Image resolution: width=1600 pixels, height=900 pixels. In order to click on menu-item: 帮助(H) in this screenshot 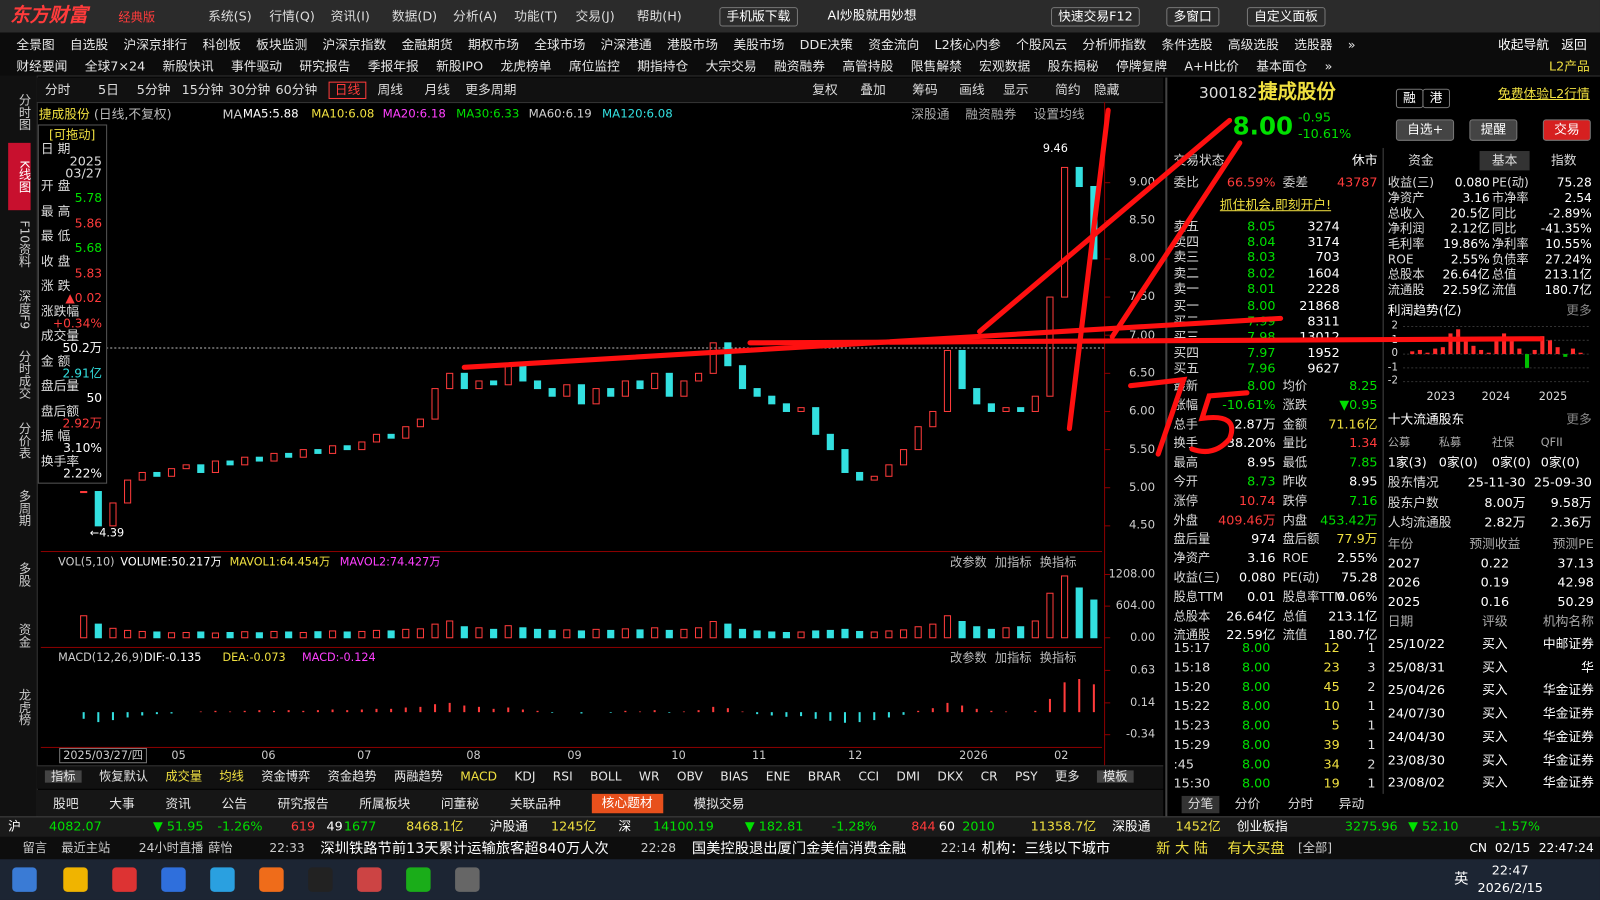, I will do `click(659, 16)`.